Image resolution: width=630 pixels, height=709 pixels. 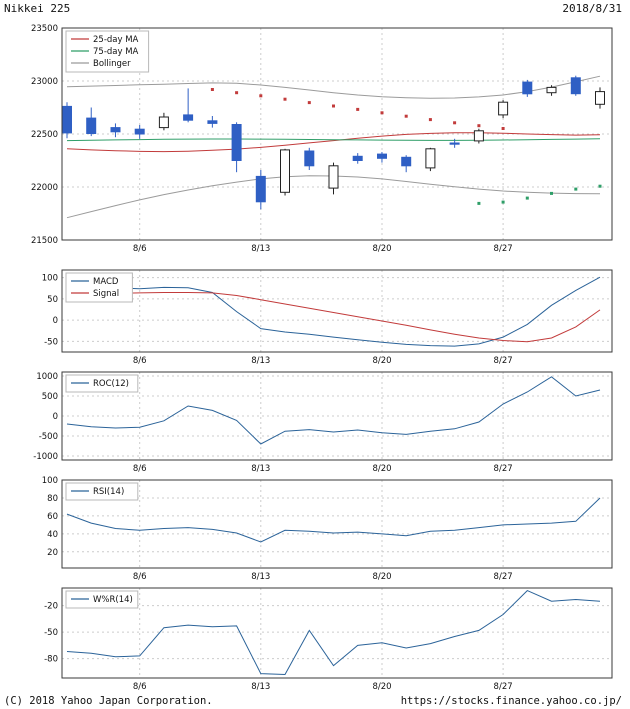 What do you see at coordinates (539, 194) in the screenshot?
I see `green-dotted-segment` at bounding box center [539, 194].